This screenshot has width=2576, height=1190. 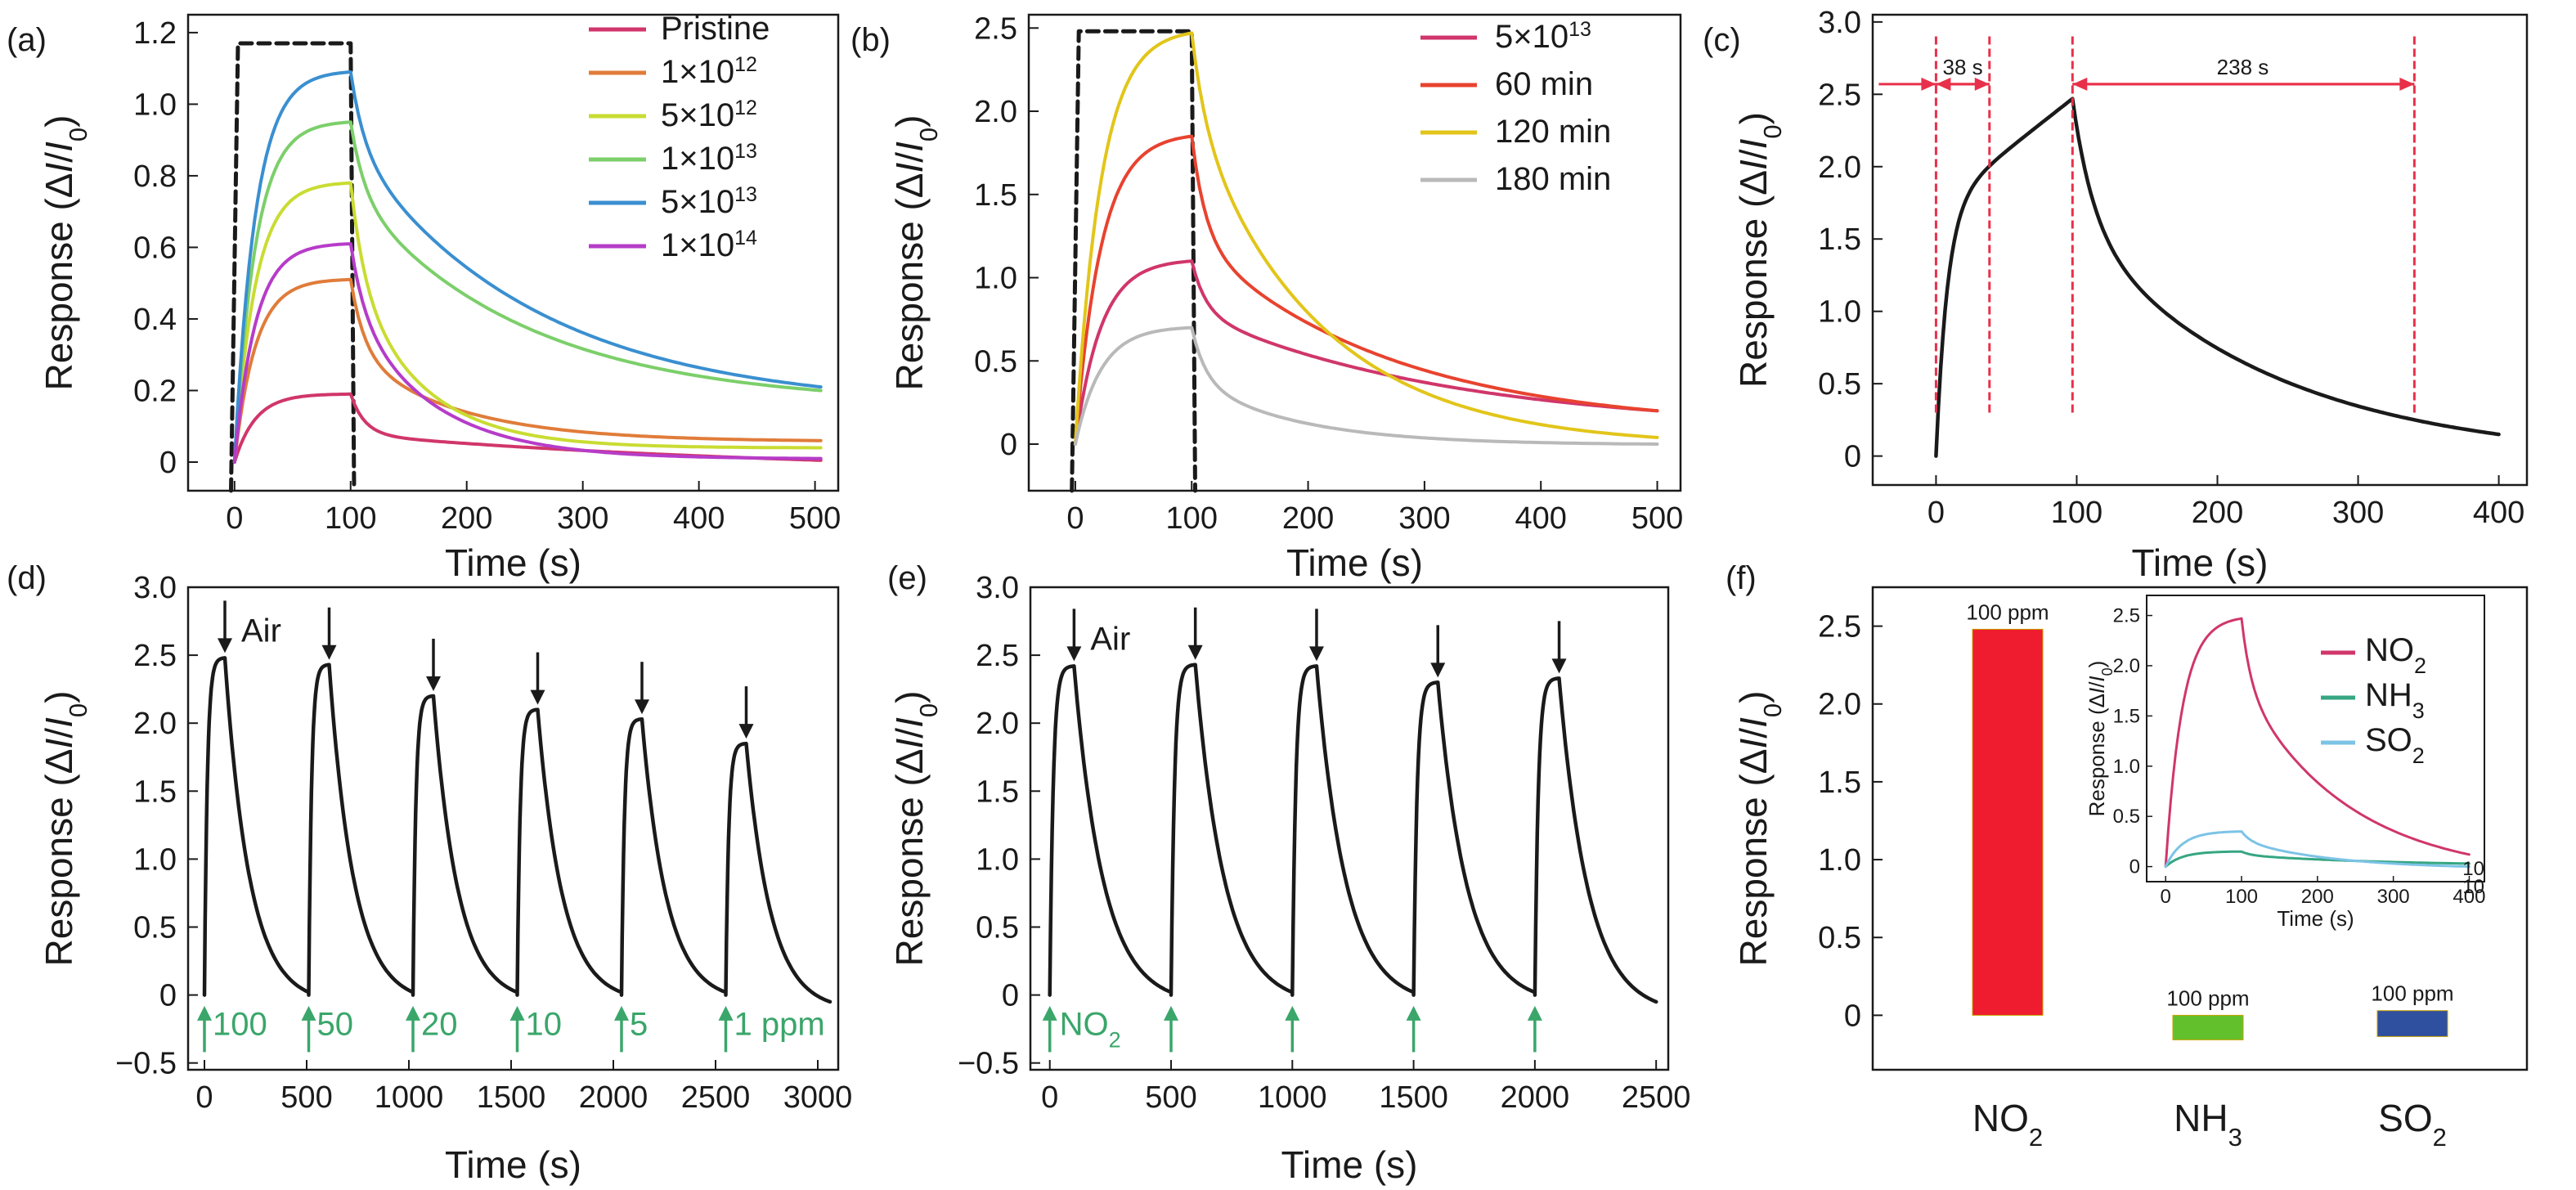 What do you see at coordinates (2126, 817) in the screenshot?
I see `inset-y-tick-label: 0.5` at bounding box center [2126, 817].